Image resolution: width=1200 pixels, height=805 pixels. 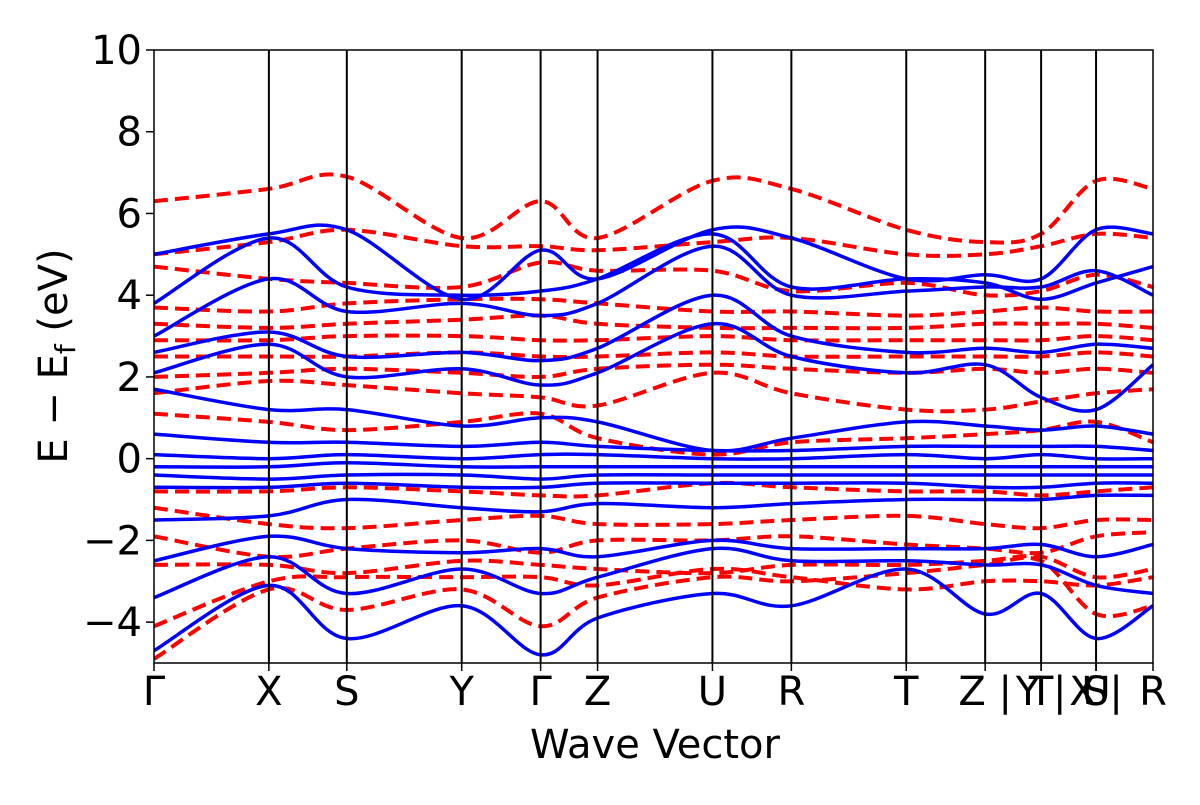 What do you see at coordinates (54, 296) in the screenshot?
I see `y-axis-label-unit: (eV)` at bounding box center [54, 296].